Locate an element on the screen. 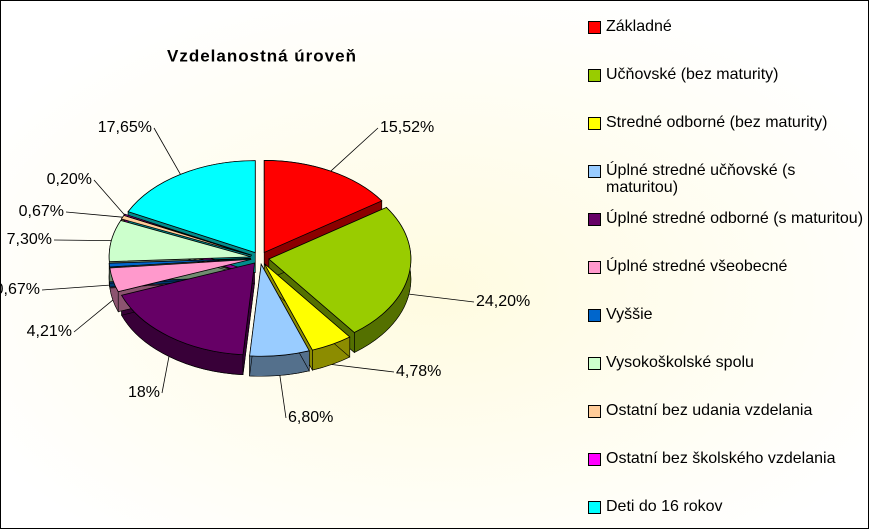 Image resolution: width=870 pixels, height=530 pixels. legend-label: Ostatní bez udania vzdelania is located at coordinates (709, 410).